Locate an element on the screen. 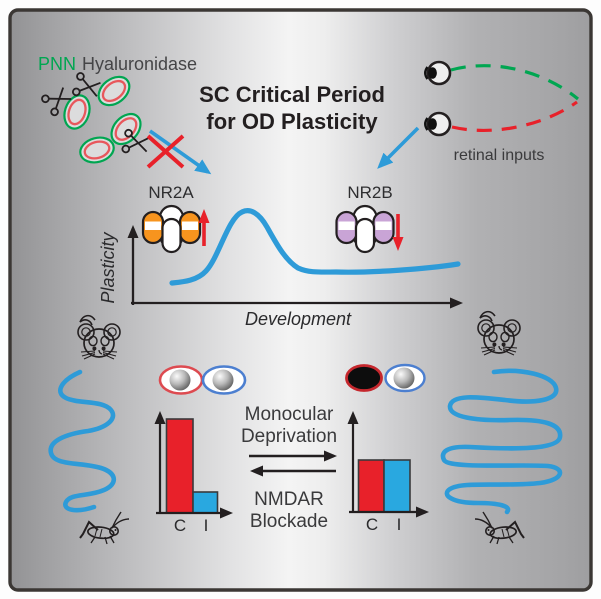 The width and height of the screenshot is (601, 599). nmdar-label-line1: NMDAR is located at coordinates (289, 499).